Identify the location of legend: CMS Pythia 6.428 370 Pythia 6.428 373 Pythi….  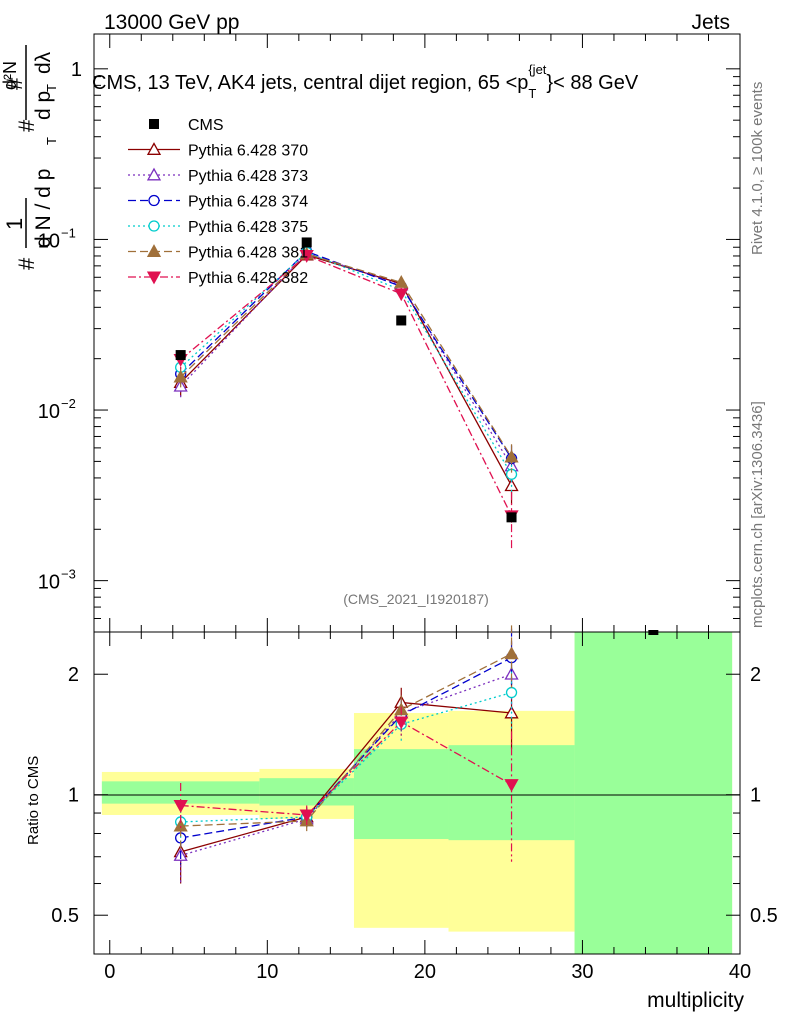
(218, 202).